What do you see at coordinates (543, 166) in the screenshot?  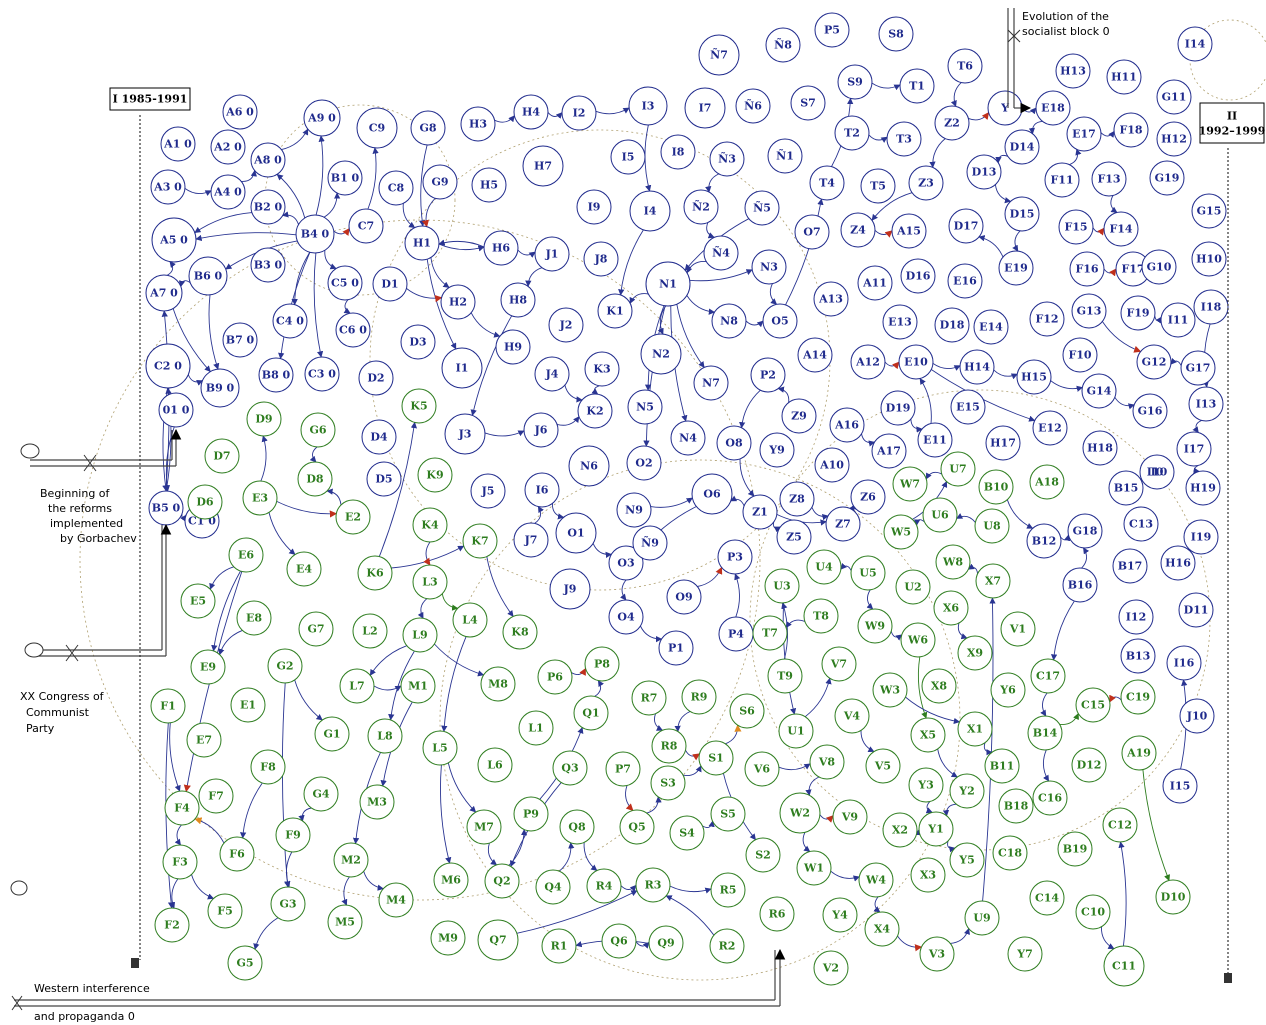 I see `variable-node: H7` at bounding box center [543, 166].